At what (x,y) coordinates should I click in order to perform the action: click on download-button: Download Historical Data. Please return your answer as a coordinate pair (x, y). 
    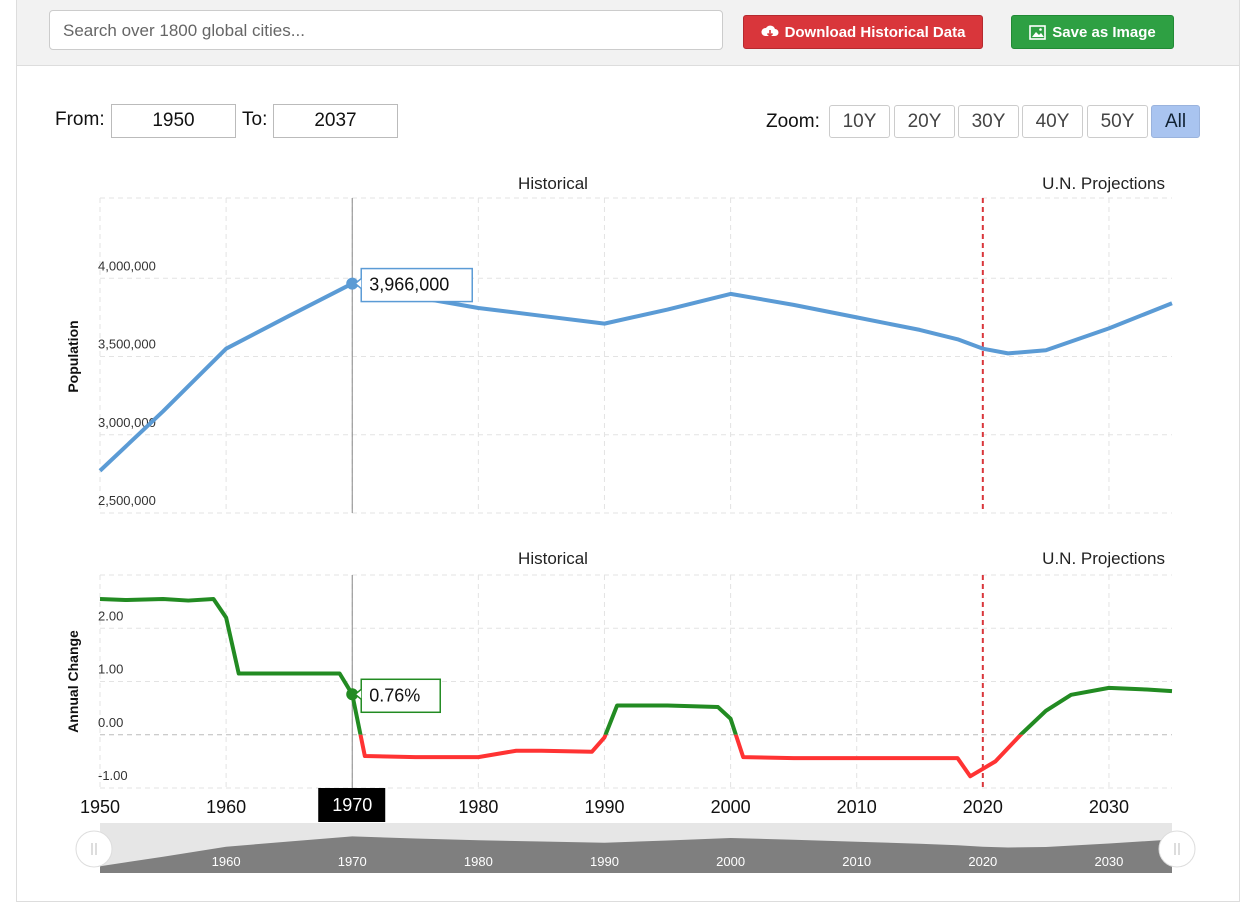
    Looking at the image, I should click on (863, 32).